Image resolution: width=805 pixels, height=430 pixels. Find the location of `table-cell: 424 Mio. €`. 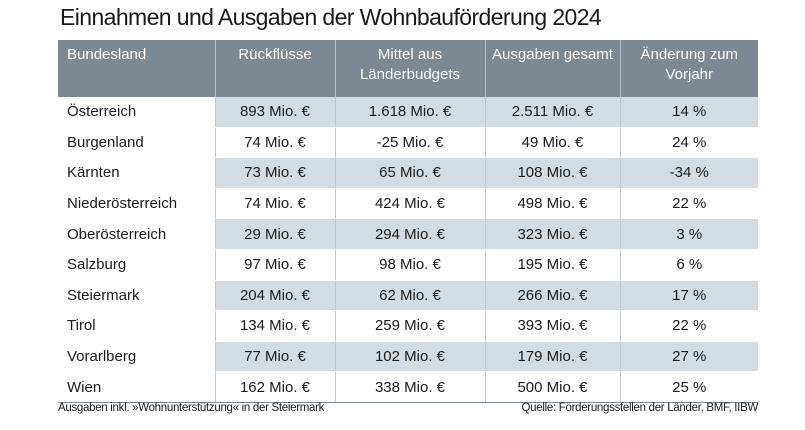

table-cell: 424 Mio. € is located at coordinates (409, 204).